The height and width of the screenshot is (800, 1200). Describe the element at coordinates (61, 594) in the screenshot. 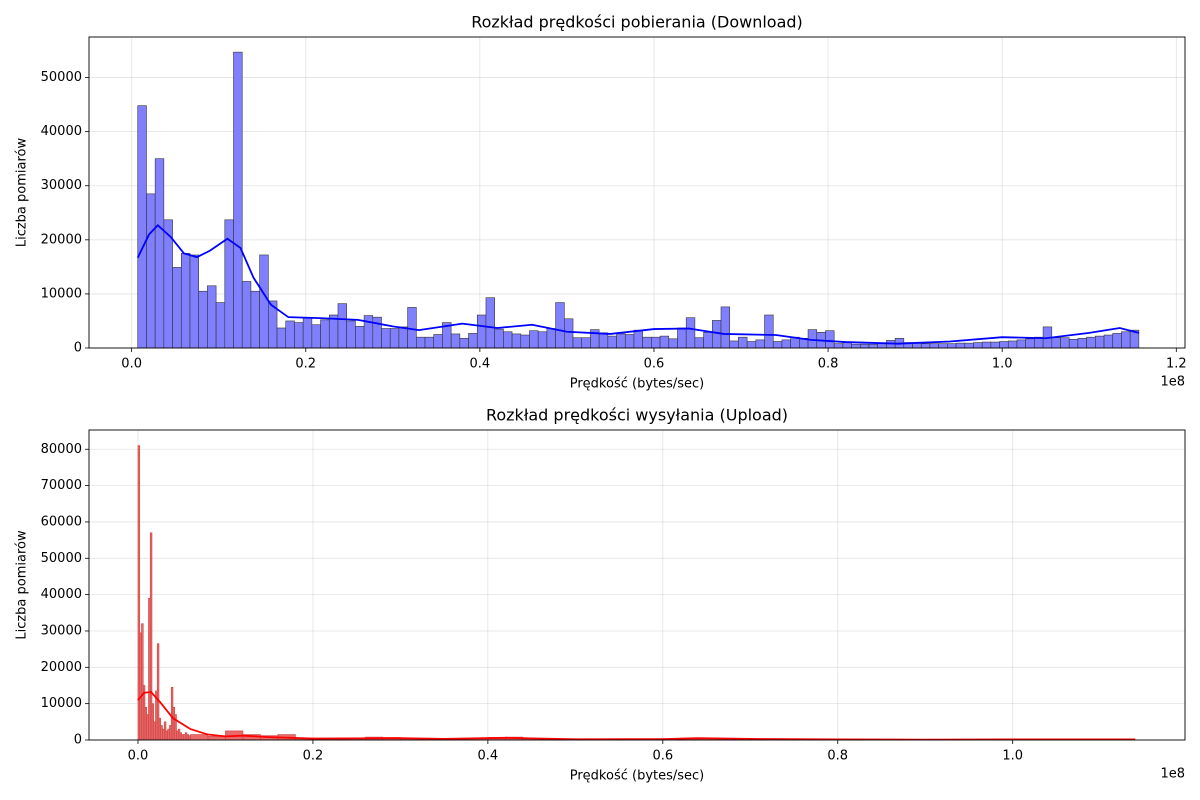

I see `y-tick-label: 40000` at that location.